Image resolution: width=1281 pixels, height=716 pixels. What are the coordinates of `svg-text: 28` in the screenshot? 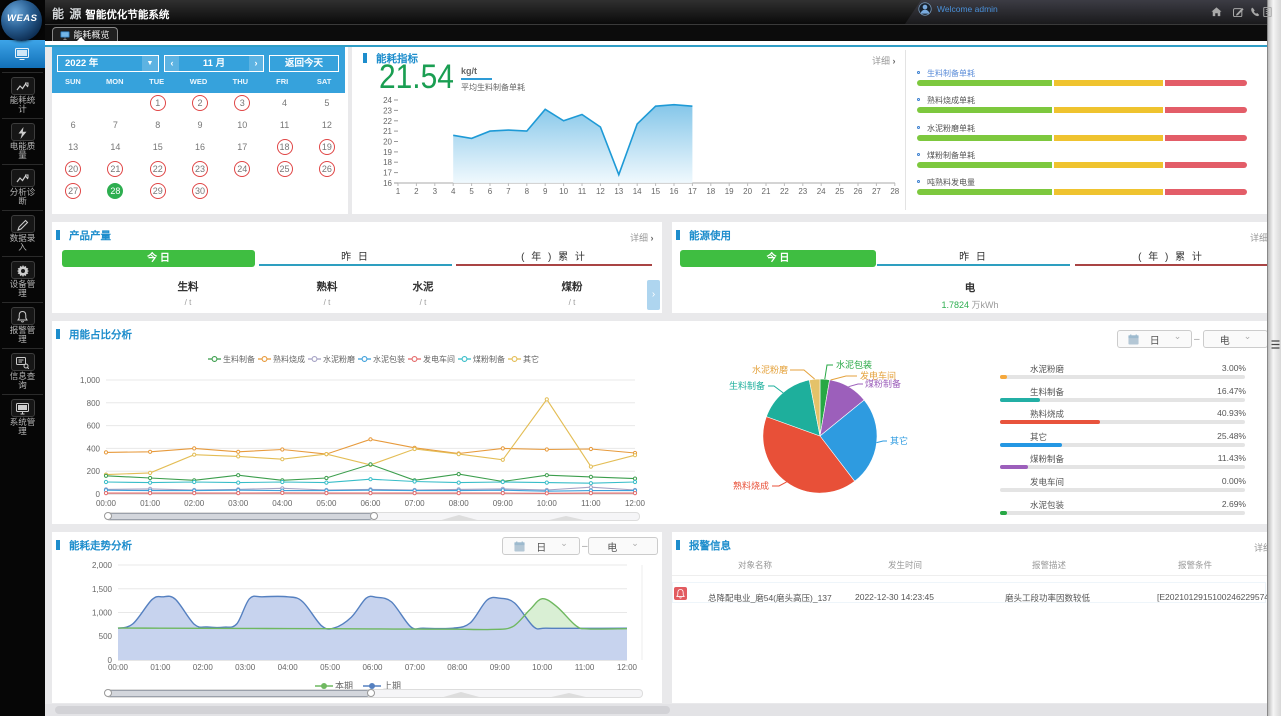 It's located at (894, 191).